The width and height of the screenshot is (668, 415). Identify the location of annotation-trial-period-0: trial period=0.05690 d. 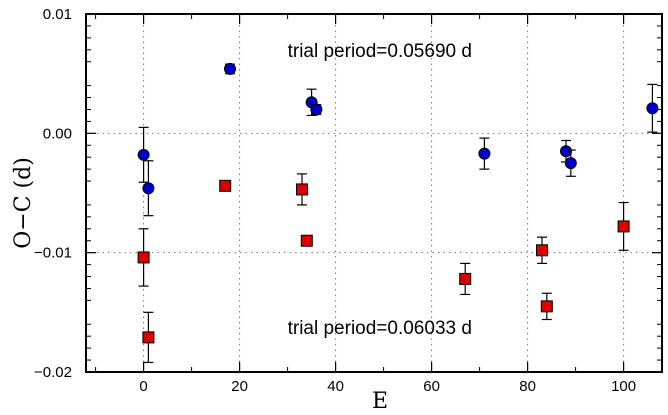
(380, 51).